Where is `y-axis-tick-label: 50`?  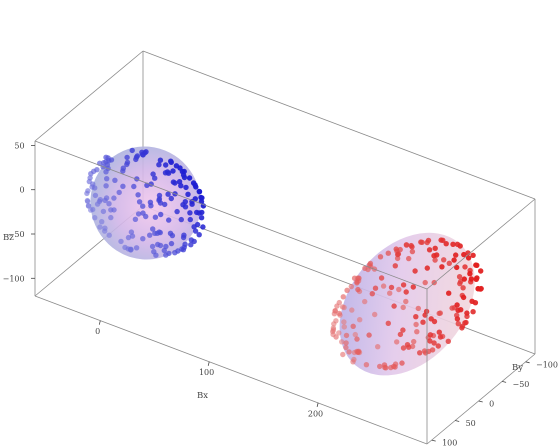
y-axis-tick-label: 50 is located at coordinates (471, 423).